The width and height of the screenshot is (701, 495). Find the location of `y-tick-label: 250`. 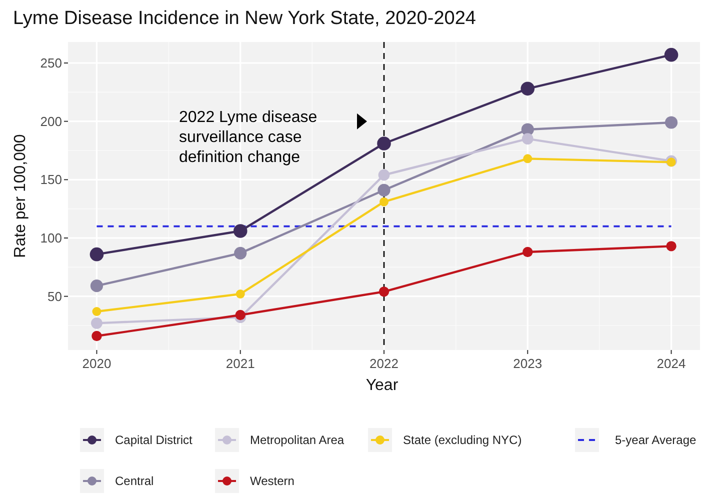

y-tick-label: 250 is located at coordinates (51, 63).